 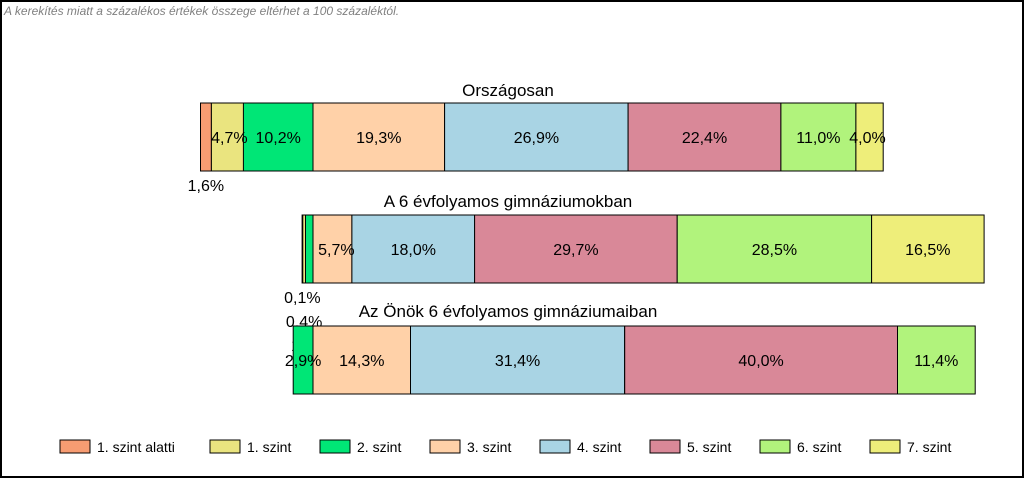 I want to click on data-label-1-6: 28,5%, so click(x=774, y=250).